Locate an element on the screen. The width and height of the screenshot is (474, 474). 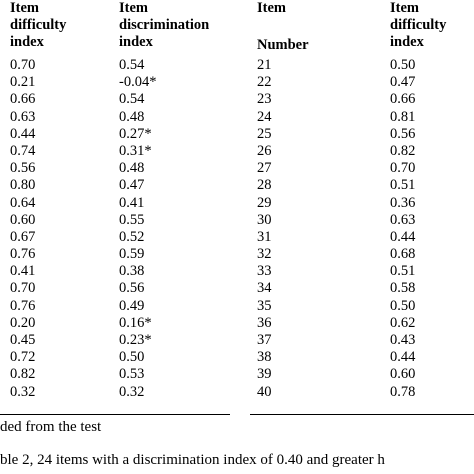
table-bottom-rule-right is located at coordinates (362, 414).